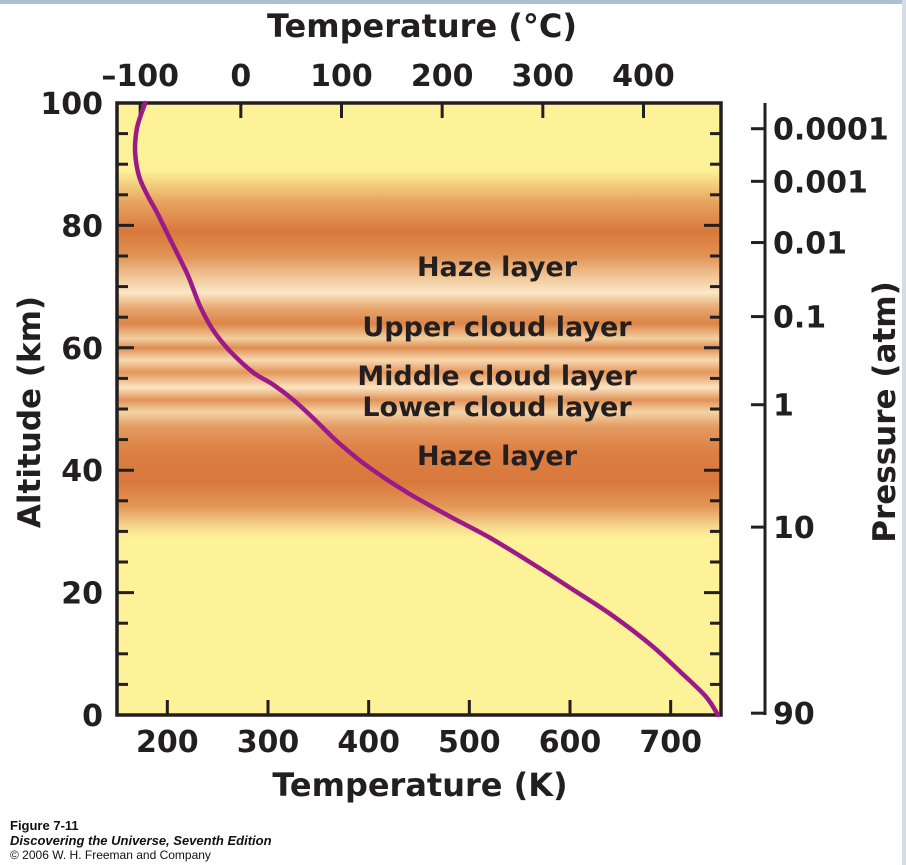 This screenshot has height=865, width=906. Describe the element at coordinates (268, 742) in the screenshot. I see `bottom-tick-label-300: 300` at that location.